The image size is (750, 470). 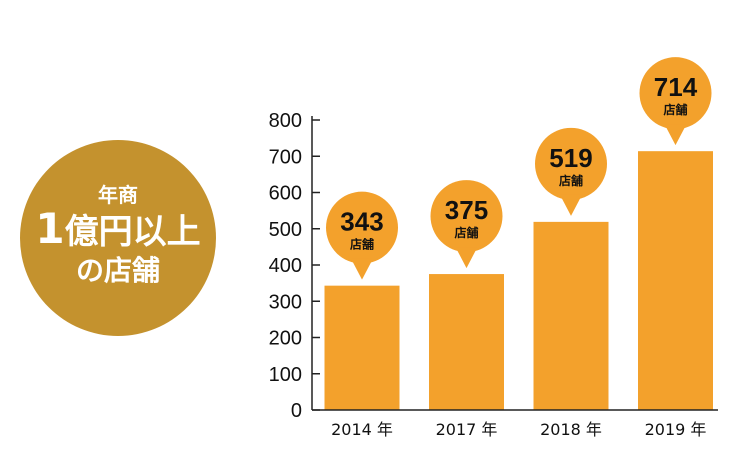 What do you see at coordinates (285, 302) in the screenshot?
I see `y-tick-label: 300` at bounding box center [285, 302].